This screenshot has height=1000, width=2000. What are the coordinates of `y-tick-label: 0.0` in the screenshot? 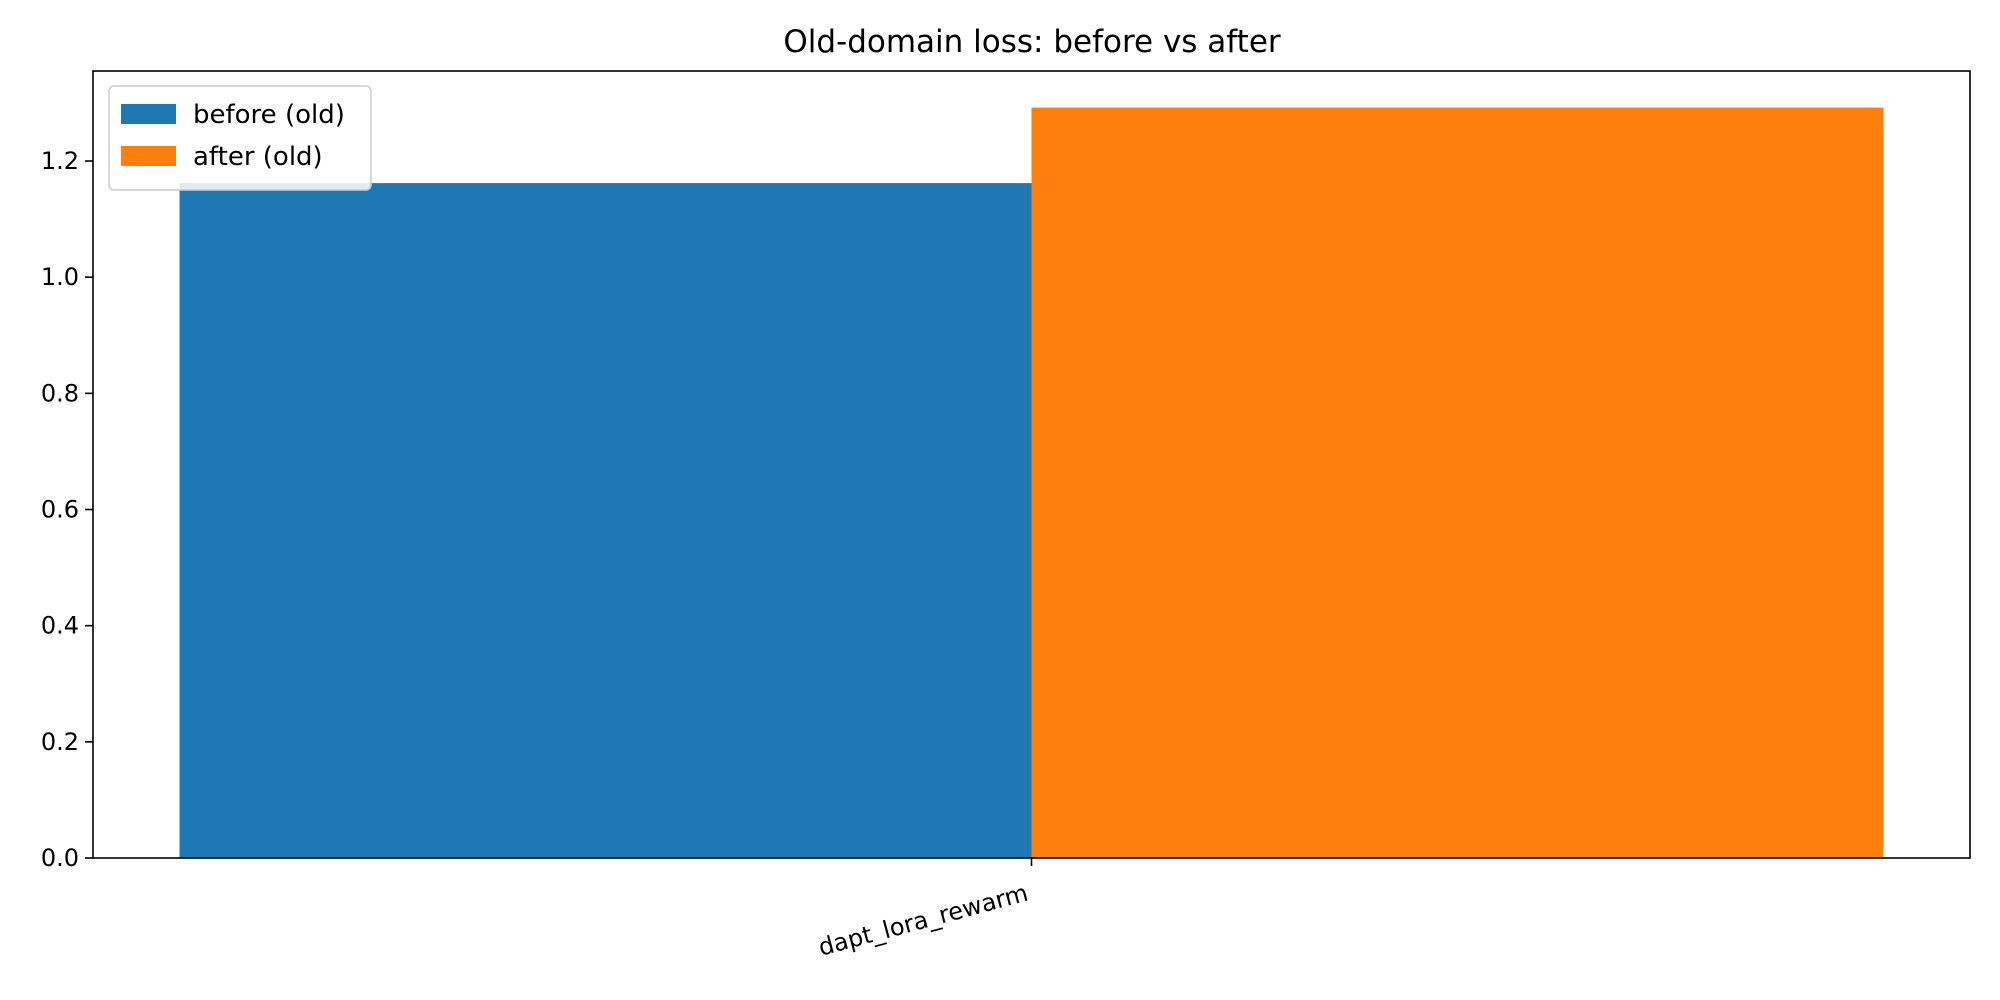 It's located at (60, 858).